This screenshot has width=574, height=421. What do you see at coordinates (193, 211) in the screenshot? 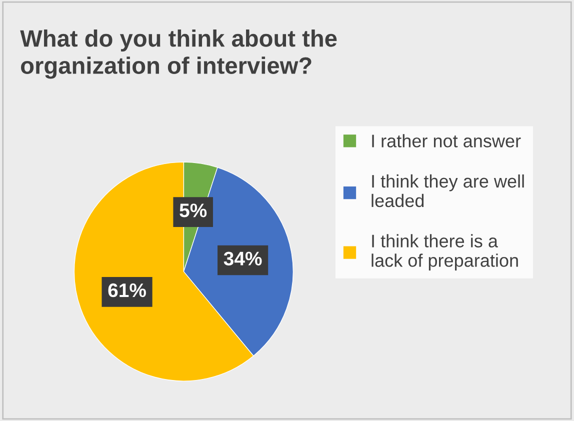
I see `data-label: 5%` at bounding box center [193, 211].